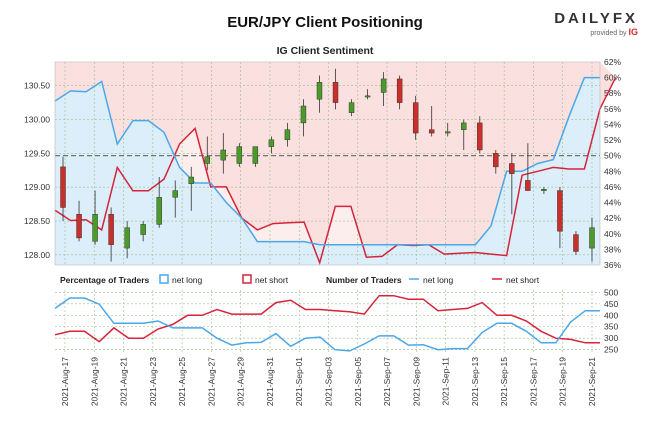  What do you see at coordinates (272, 280) in the screenshot?
I see `legend-pct-net-short: net short` at bounding box center [272, 280].